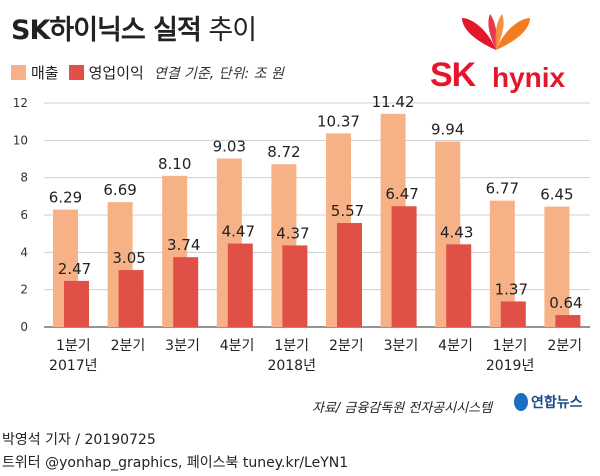 The width and height of the screenshot is (600, 476). I want to click on data-label-sales: 10.37, so click(338, 121).